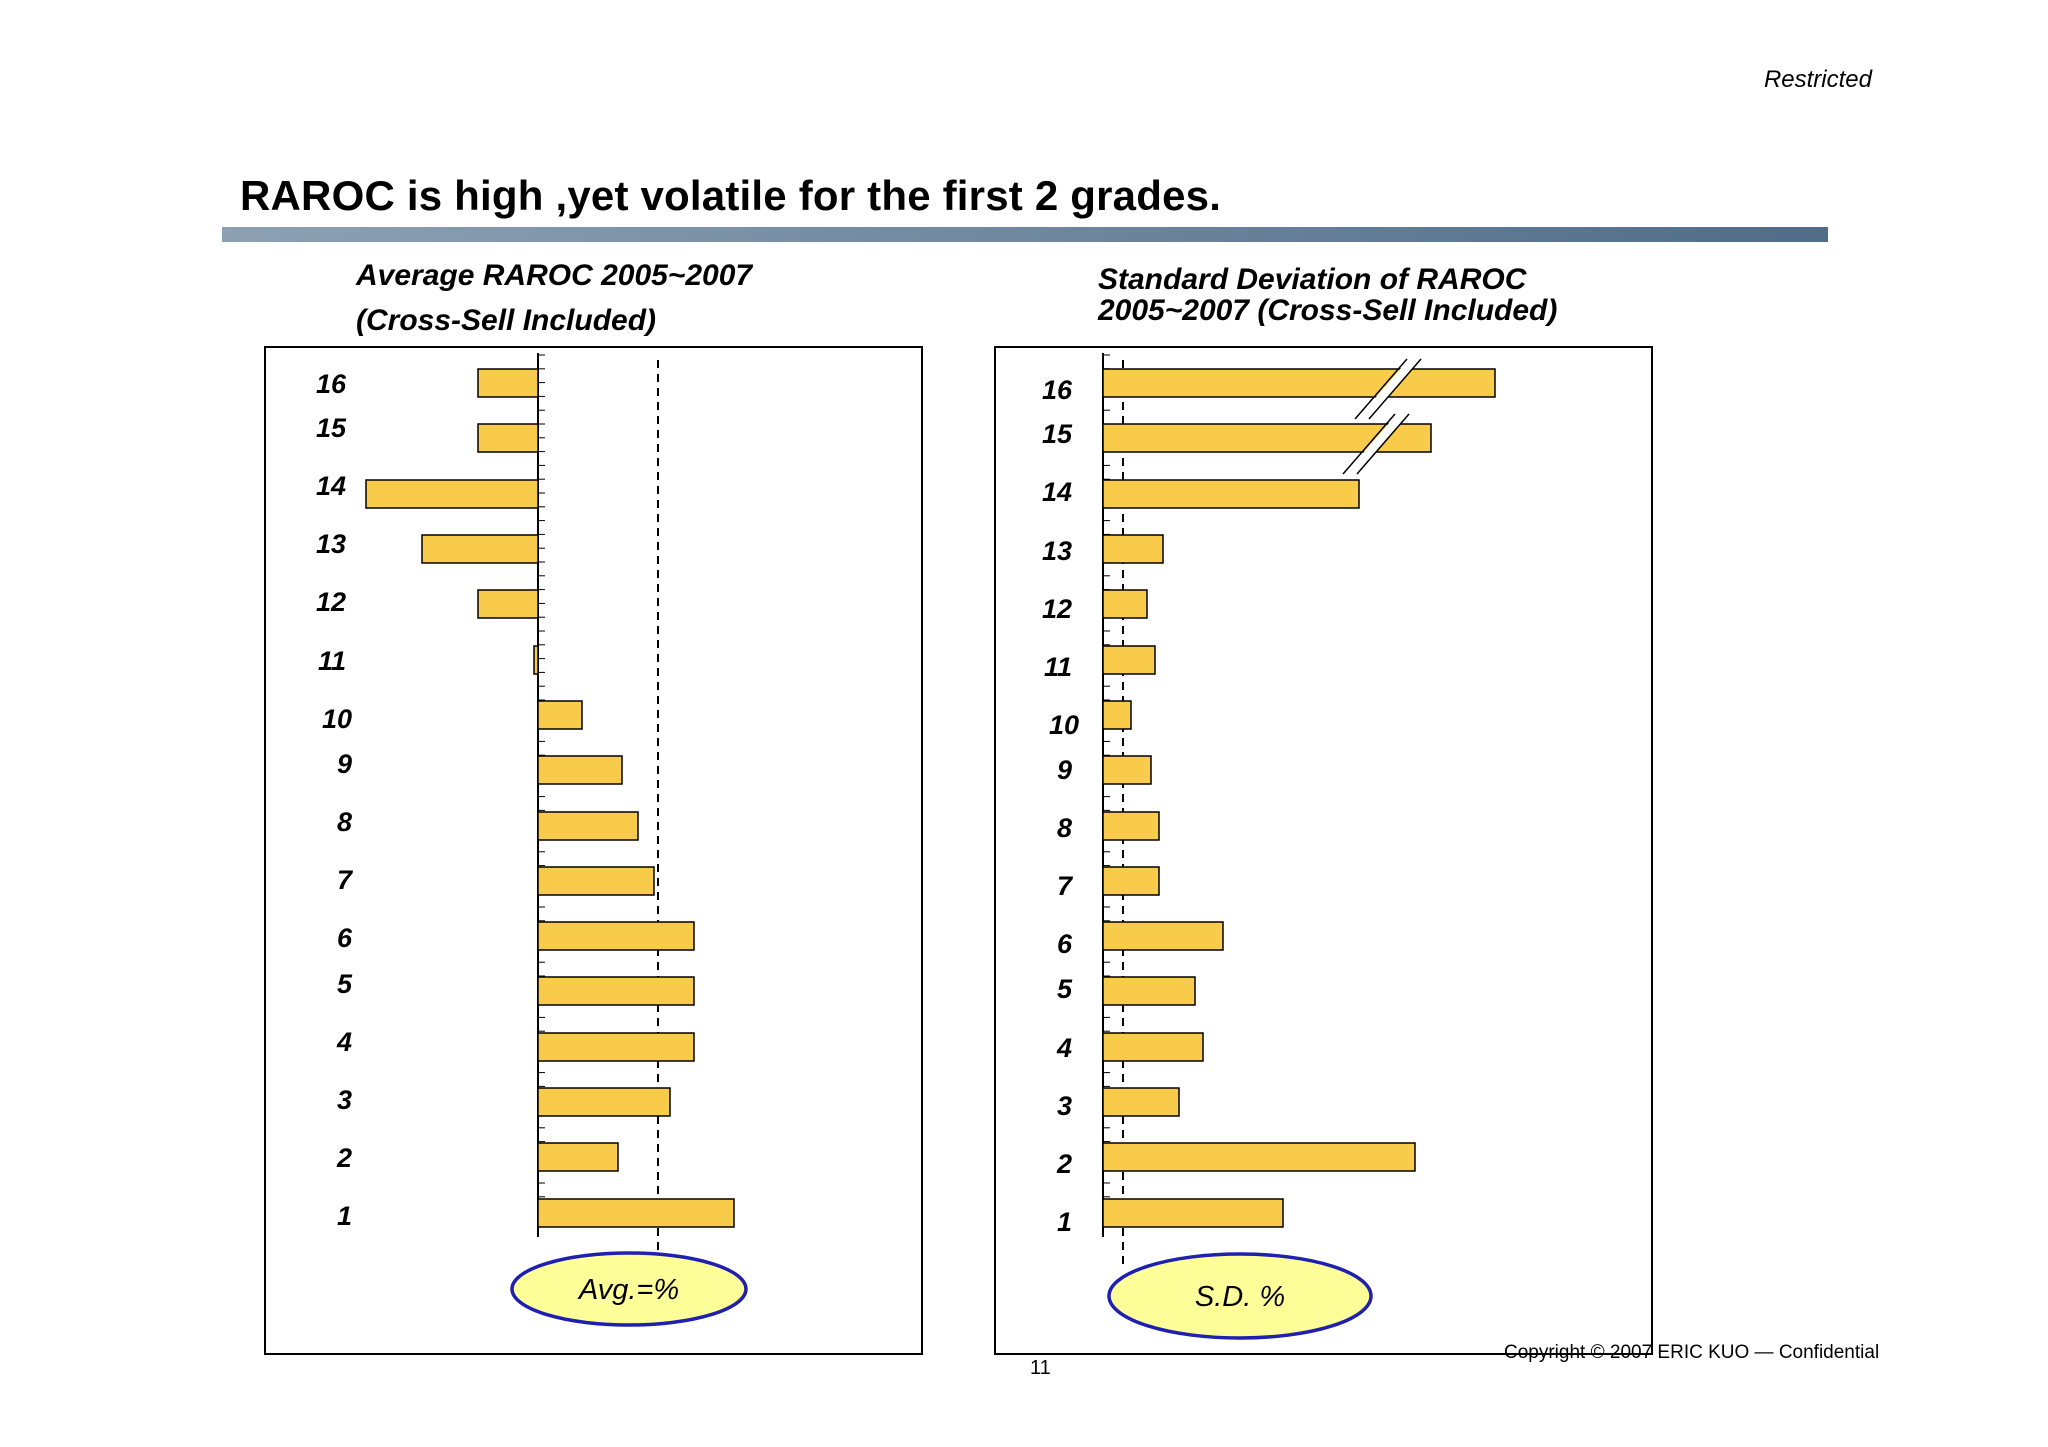 The width and height of the screenshot is (2048, 1447). Describe the element at coordinates (1058, 667) in the screenshot. I see `sd-category-label: 11` at that location.